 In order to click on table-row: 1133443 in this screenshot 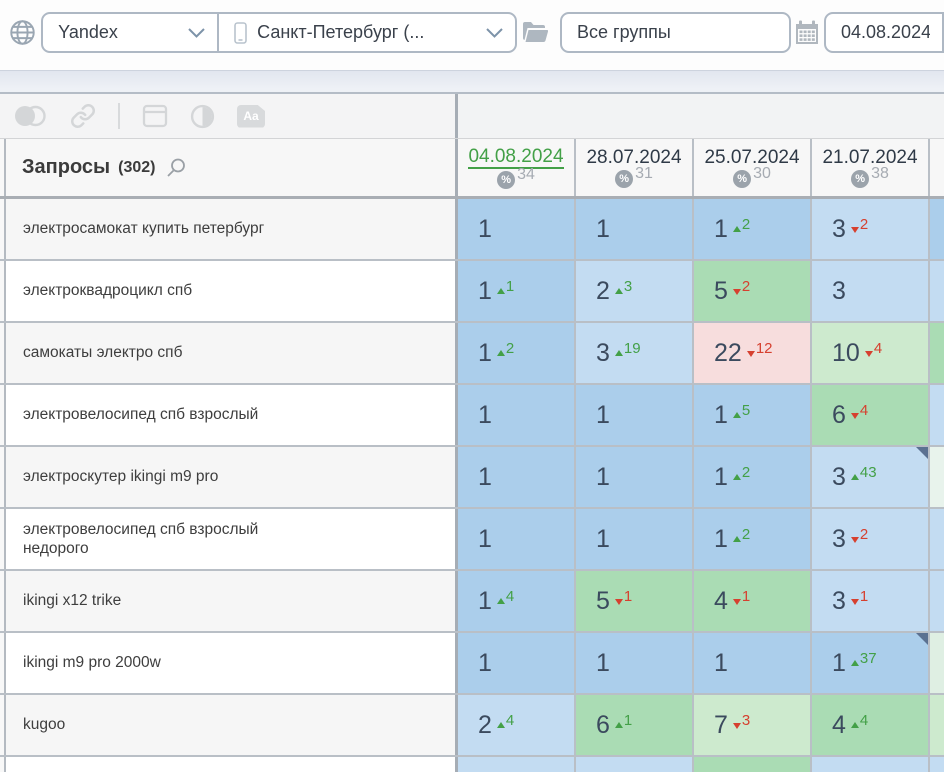, I will do `click(472, 764)`.